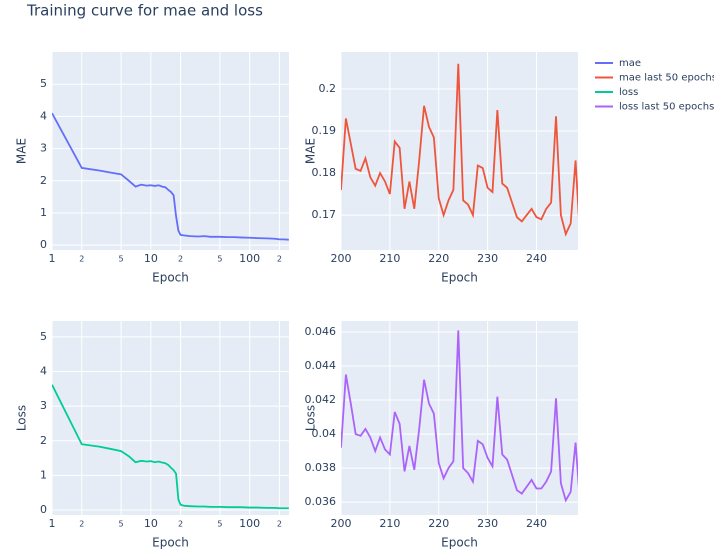 This screenshot has height=560, width=714. Describe the element at coordinates (321, 399) in the screenshot. I see `y-tick-label: 0.042` at that location.